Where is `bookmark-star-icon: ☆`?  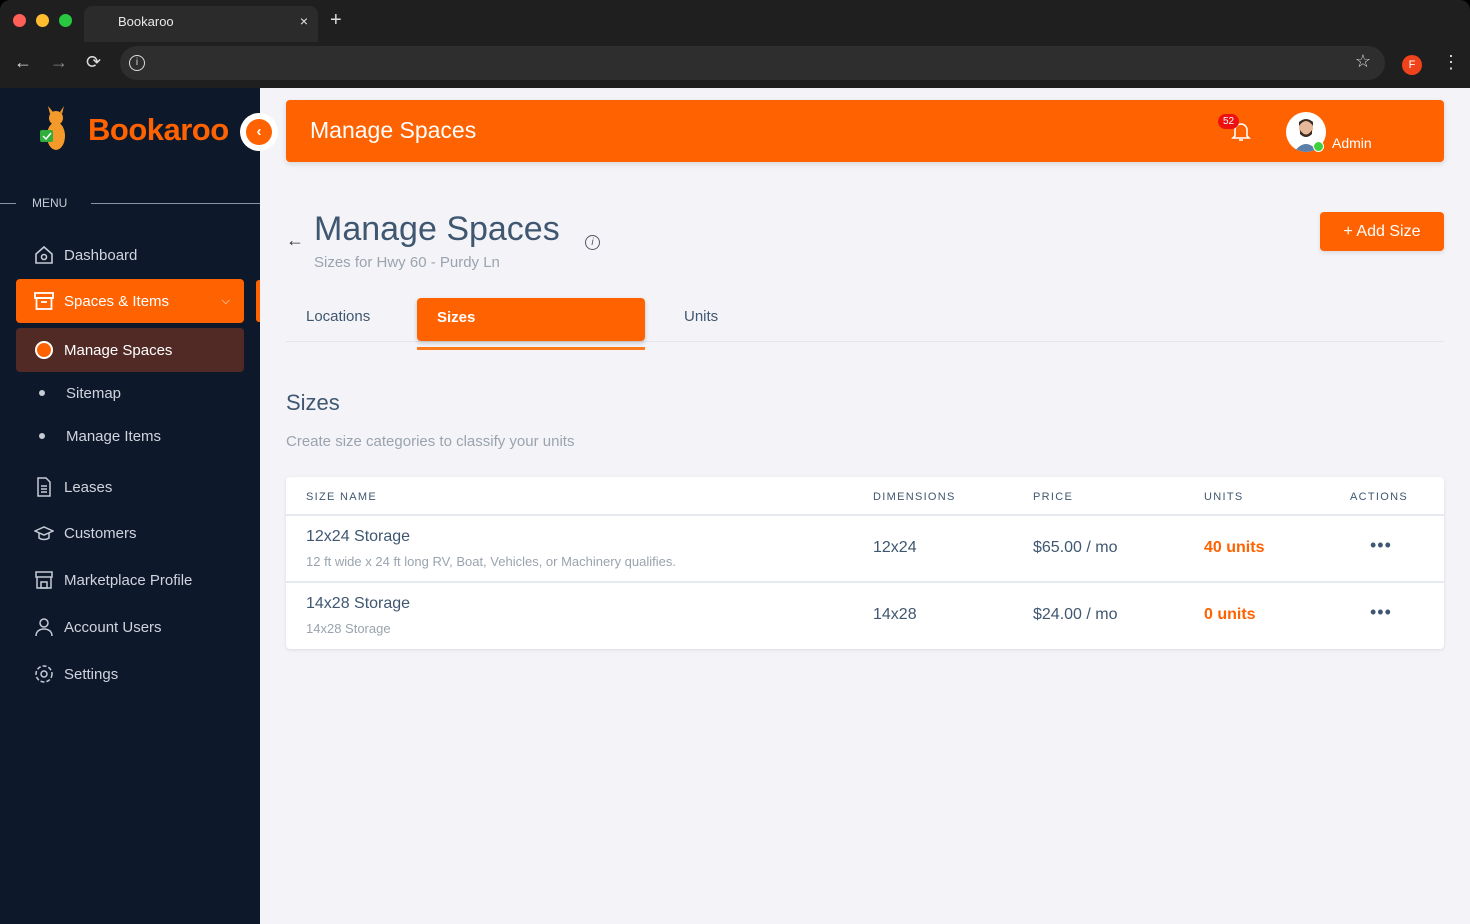 bookmark-star-icon: ☆ is located at coordinates (1362, 61).